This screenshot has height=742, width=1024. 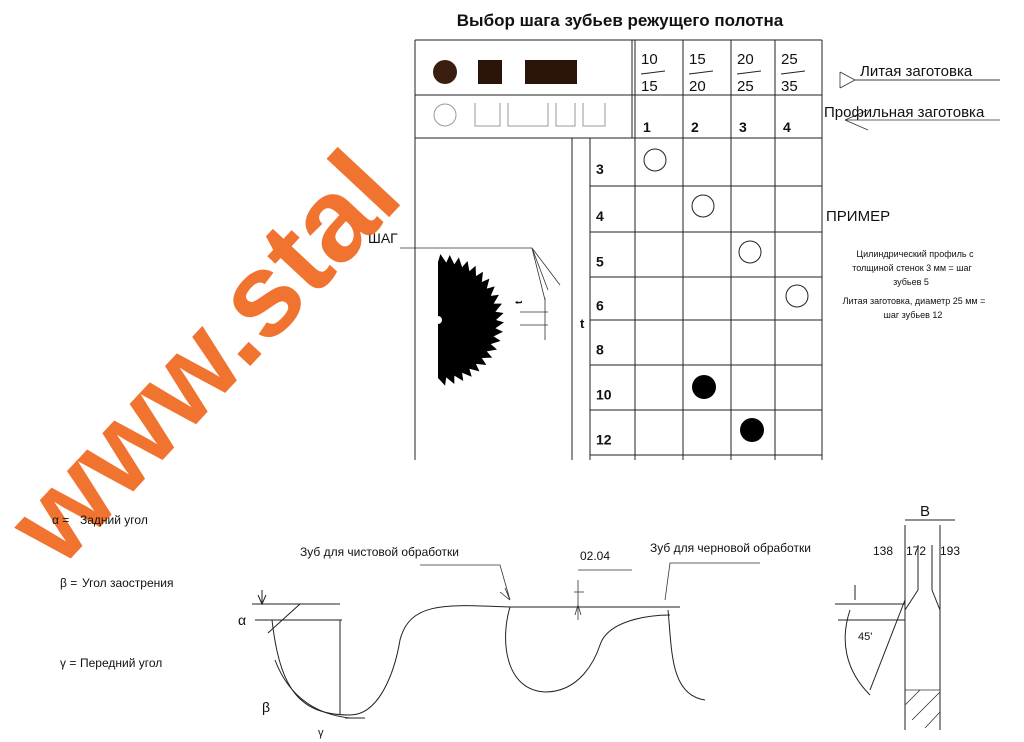 What do you see at coordinates (950, 551) in the screenshot?
I see `size: 193` at bounding box center [950, 551].